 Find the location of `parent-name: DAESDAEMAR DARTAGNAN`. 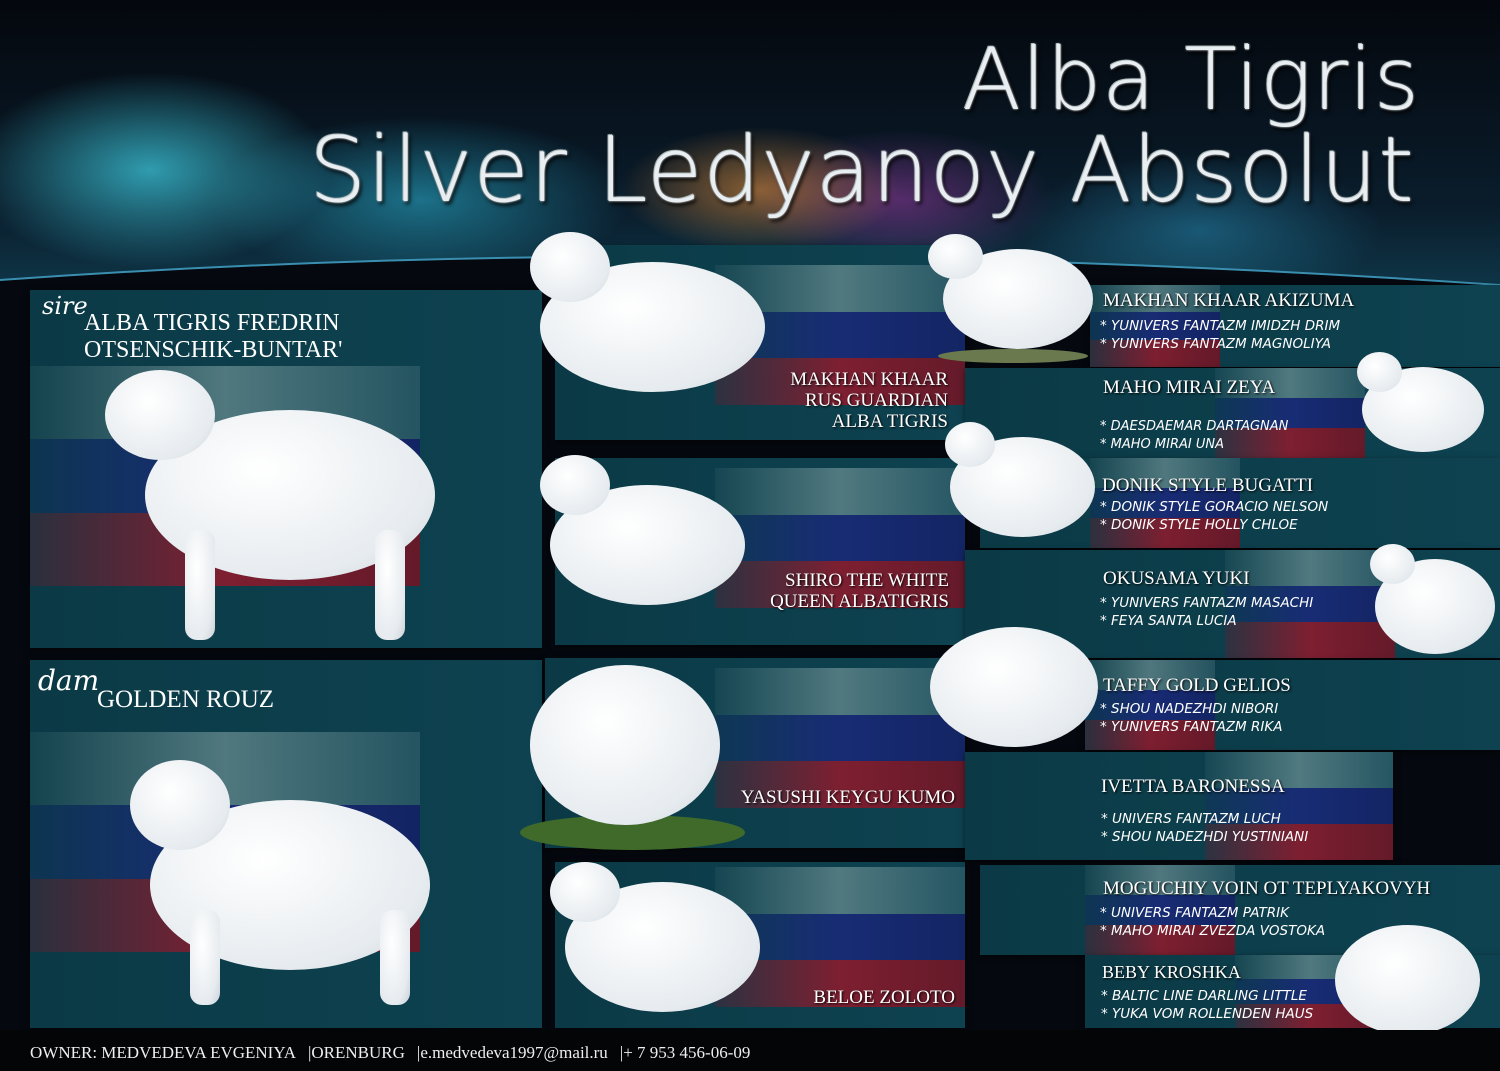

parent-name: DAESDAEMAR DARTAGNAN is located at coordinates (1194, 426).